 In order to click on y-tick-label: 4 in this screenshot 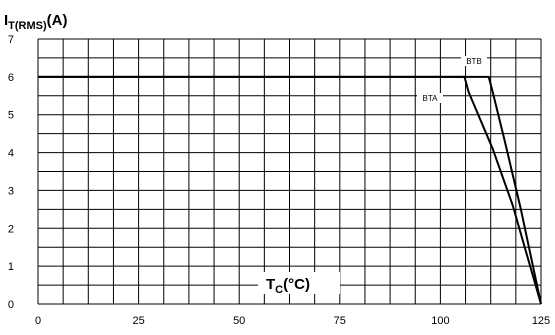, I will do `click(11, 154)`.